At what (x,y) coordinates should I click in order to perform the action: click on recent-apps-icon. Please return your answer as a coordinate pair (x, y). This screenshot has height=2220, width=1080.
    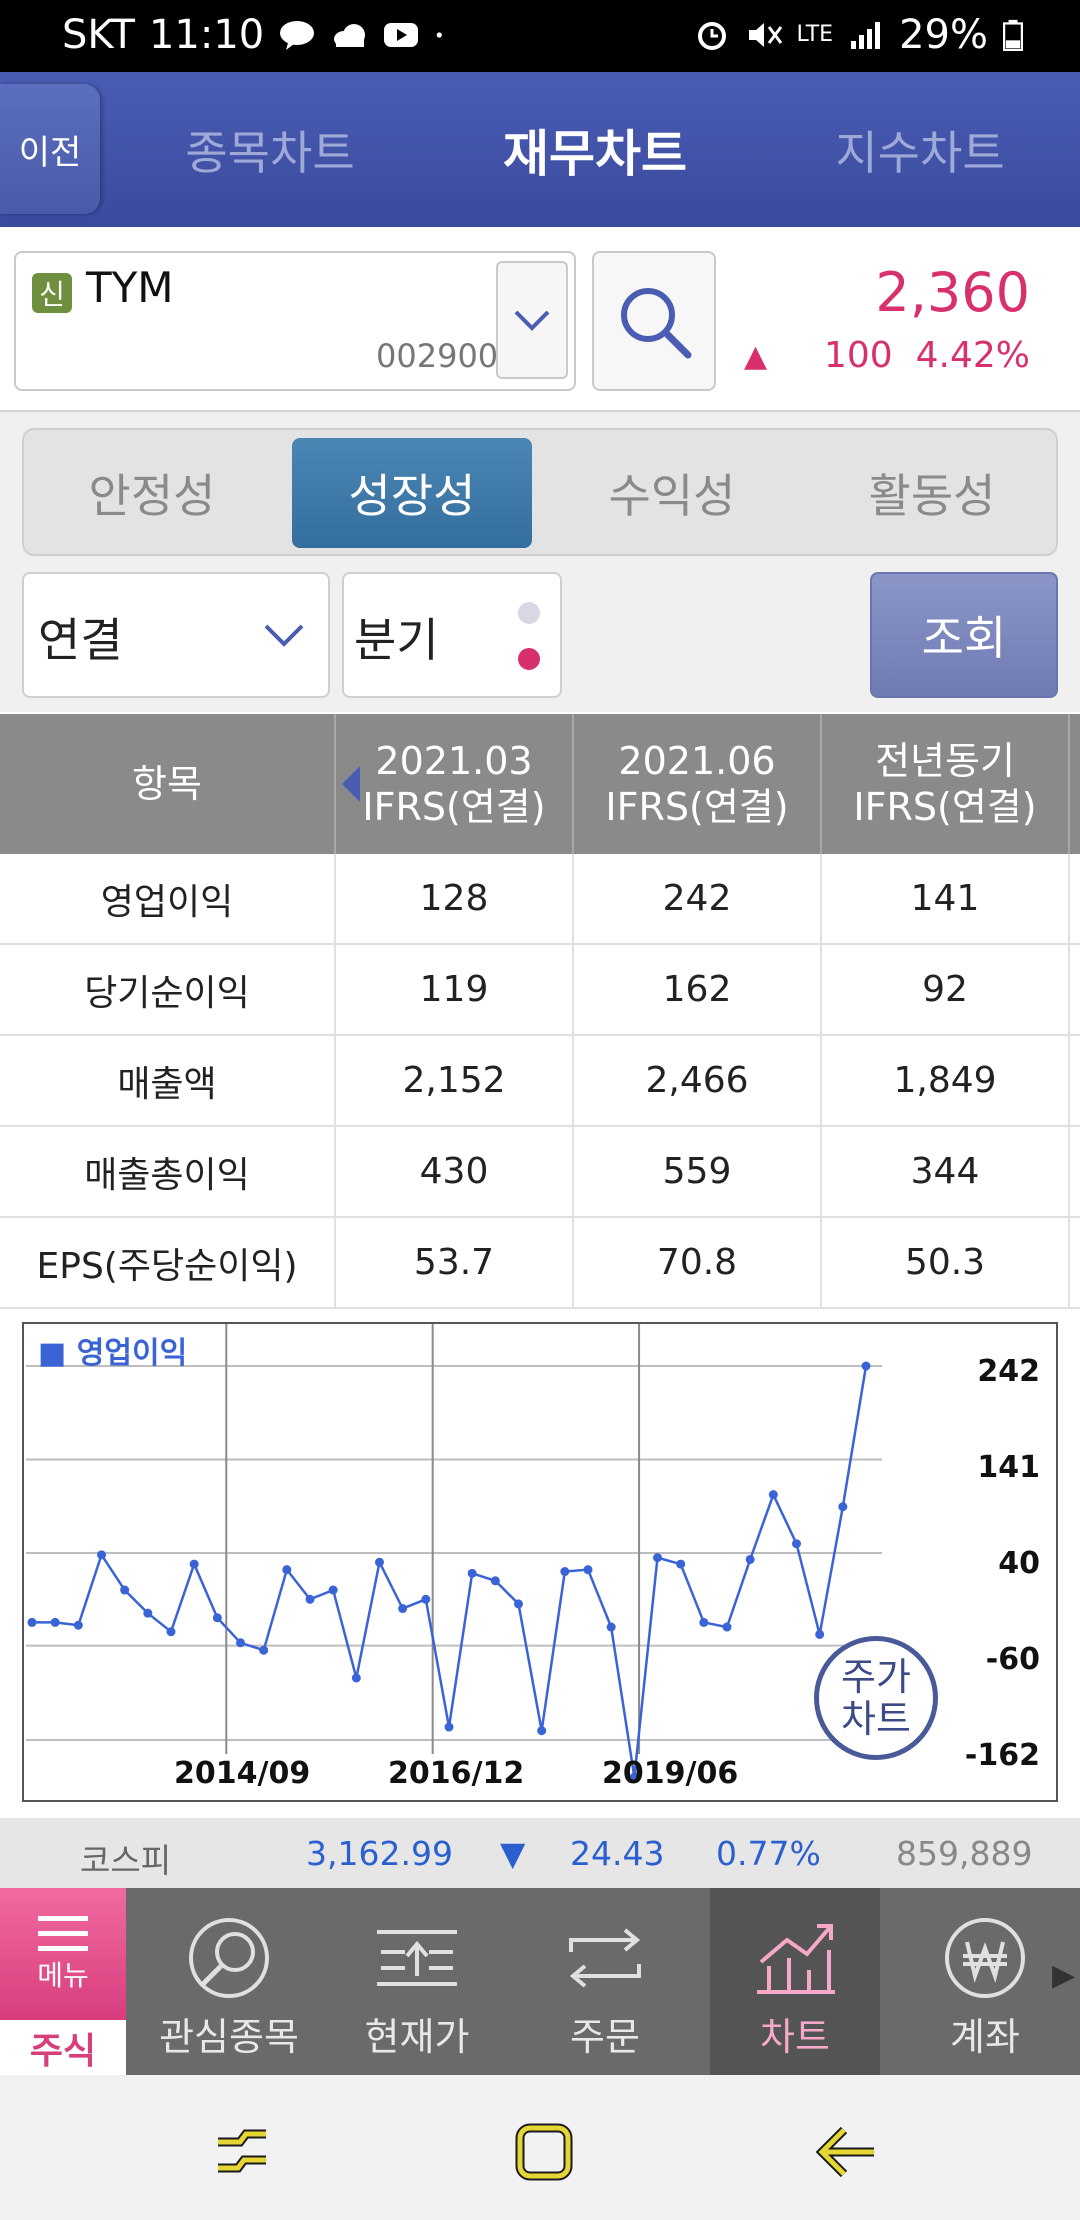
    Looking at the image, I should click on (242, 2152).